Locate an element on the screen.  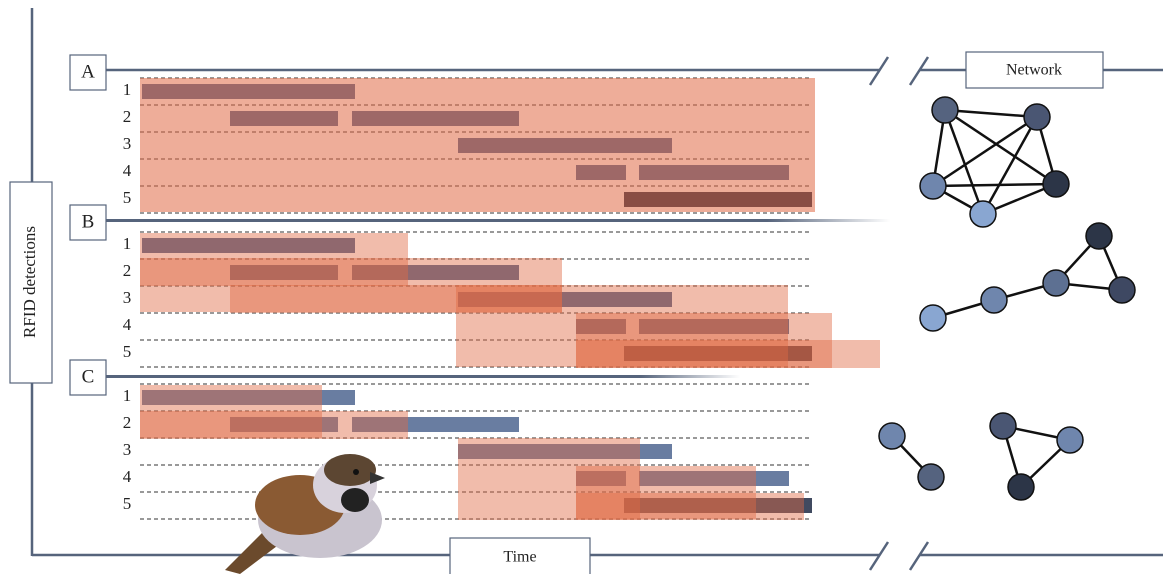
network-c is located at coordinates (981, 456).